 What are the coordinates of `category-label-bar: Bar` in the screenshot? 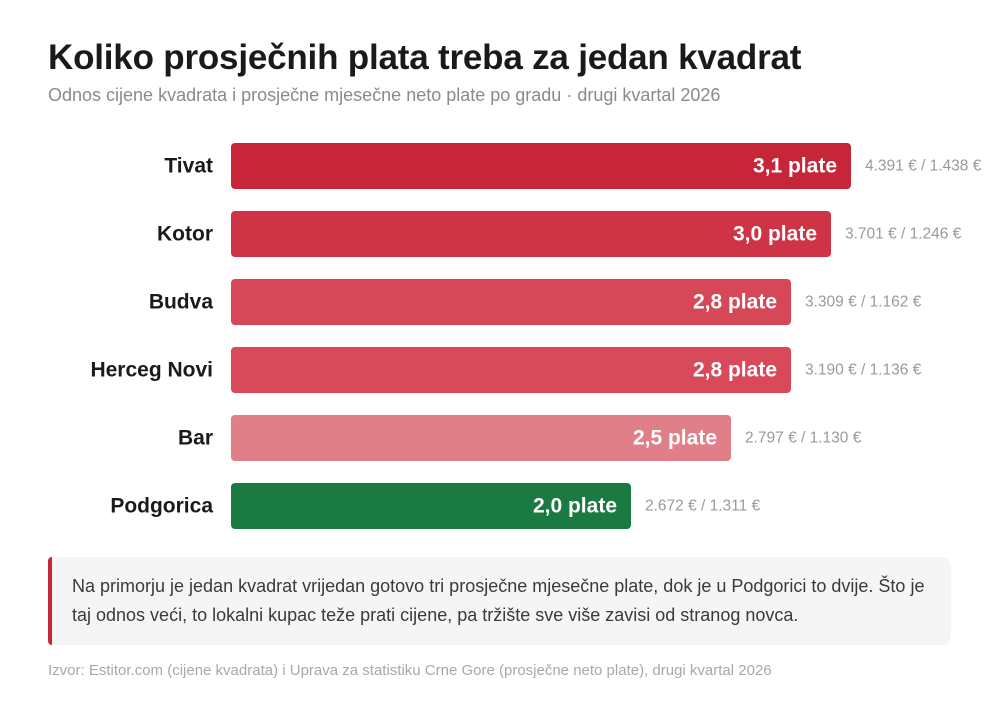 It's located at (195, 438).